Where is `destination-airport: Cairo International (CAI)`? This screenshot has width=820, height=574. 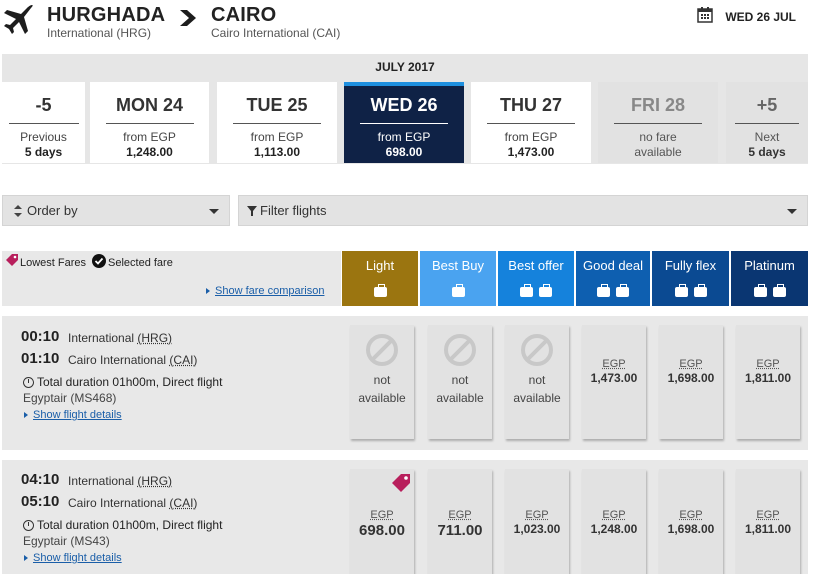
destination-airport: Cairo International (CAI) is located at coordinates (275, 33).